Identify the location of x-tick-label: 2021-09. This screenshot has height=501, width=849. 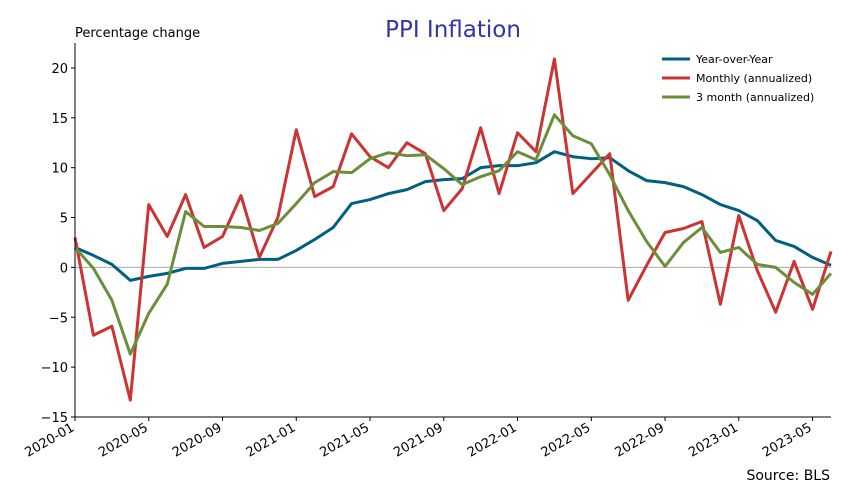
(418, 440).